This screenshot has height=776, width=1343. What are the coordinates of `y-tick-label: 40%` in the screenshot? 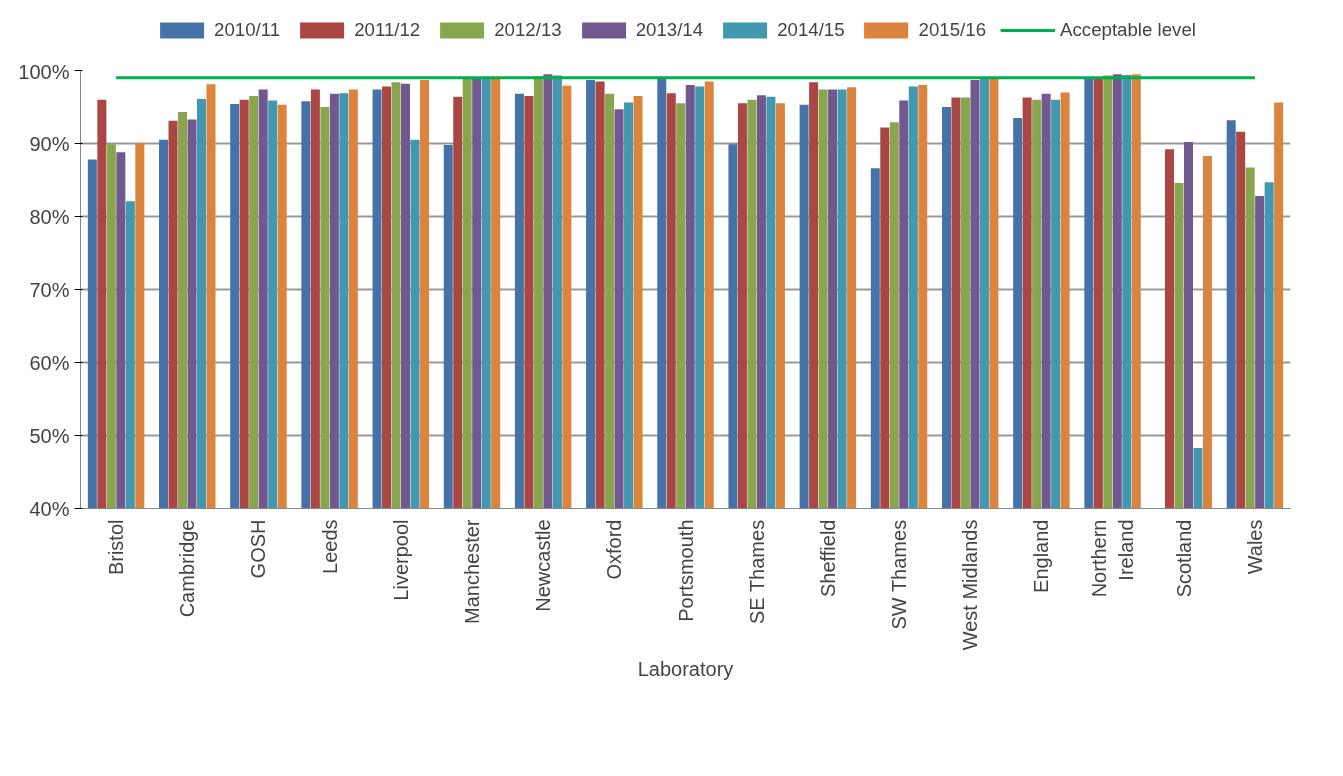 It's located at (49, 508).